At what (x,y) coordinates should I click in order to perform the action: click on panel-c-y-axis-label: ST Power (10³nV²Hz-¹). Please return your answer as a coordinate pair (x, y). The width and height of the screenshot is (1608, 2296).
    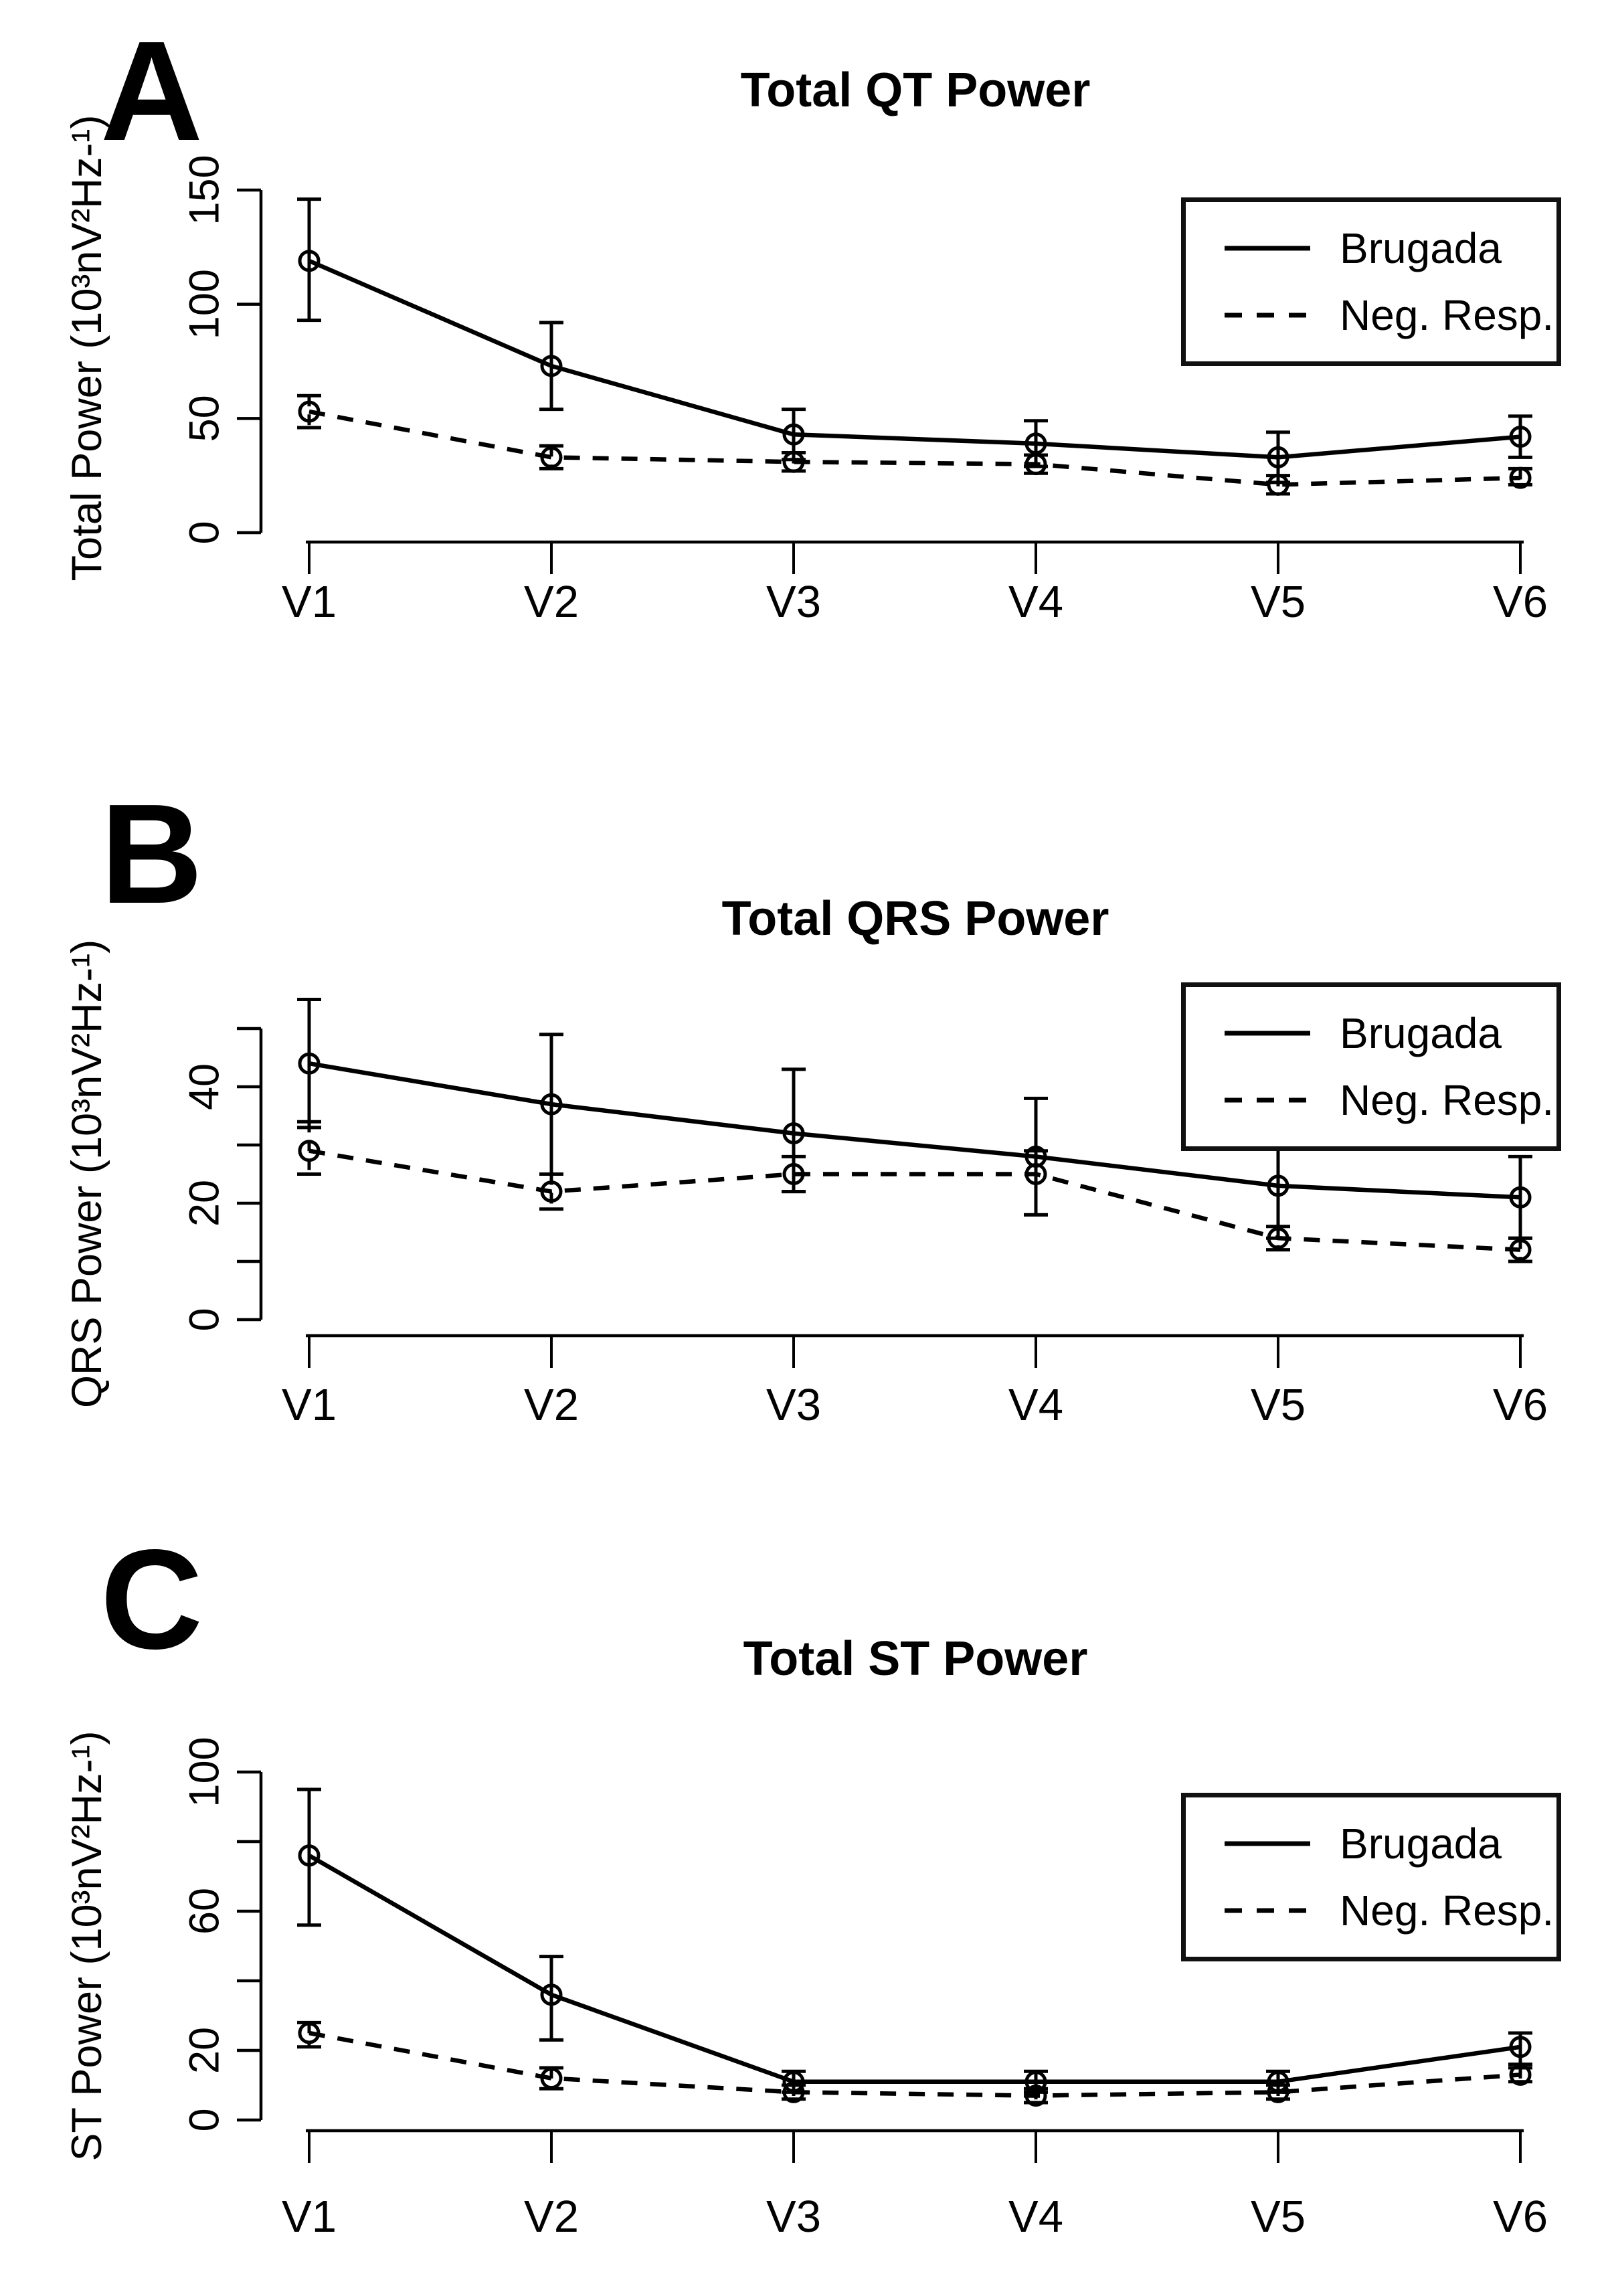
    Looking at the image, I should click on (87, 1946).